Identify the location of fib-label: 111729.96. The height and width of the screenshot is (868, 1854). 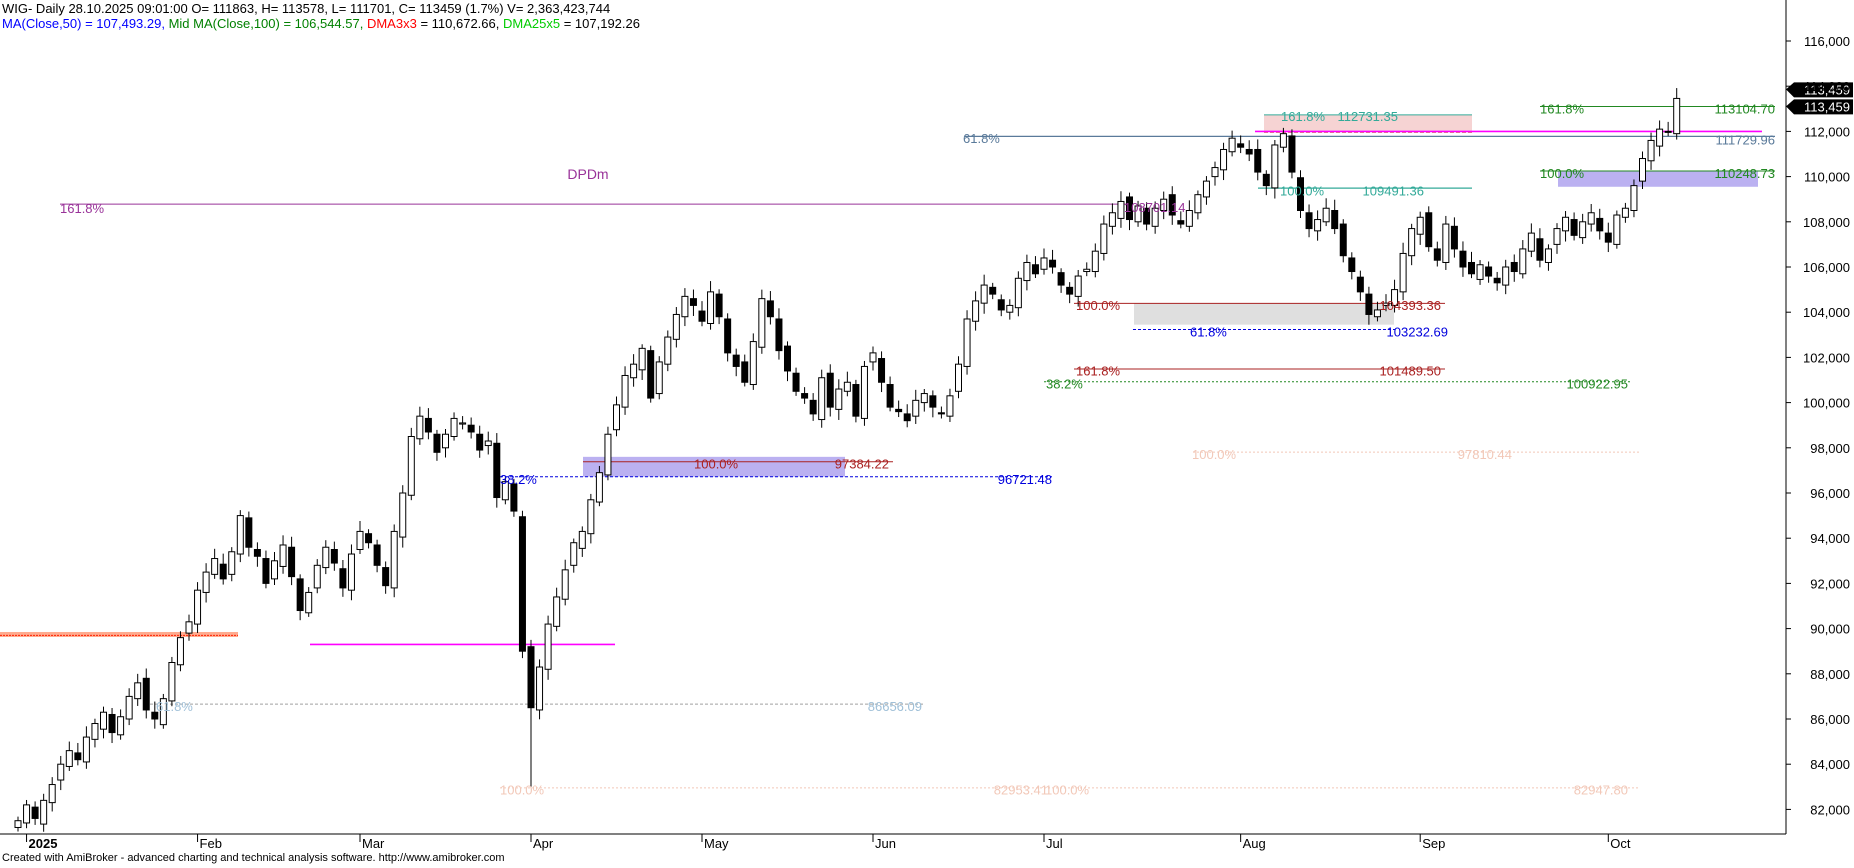
(1745, 139).